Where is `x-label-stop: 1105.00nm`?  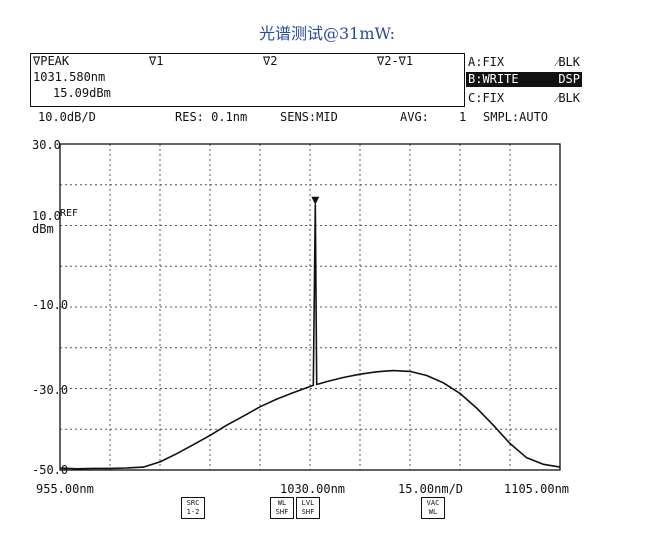
x-label-stop: 1105.00nm is located at coordinates (537, 489).